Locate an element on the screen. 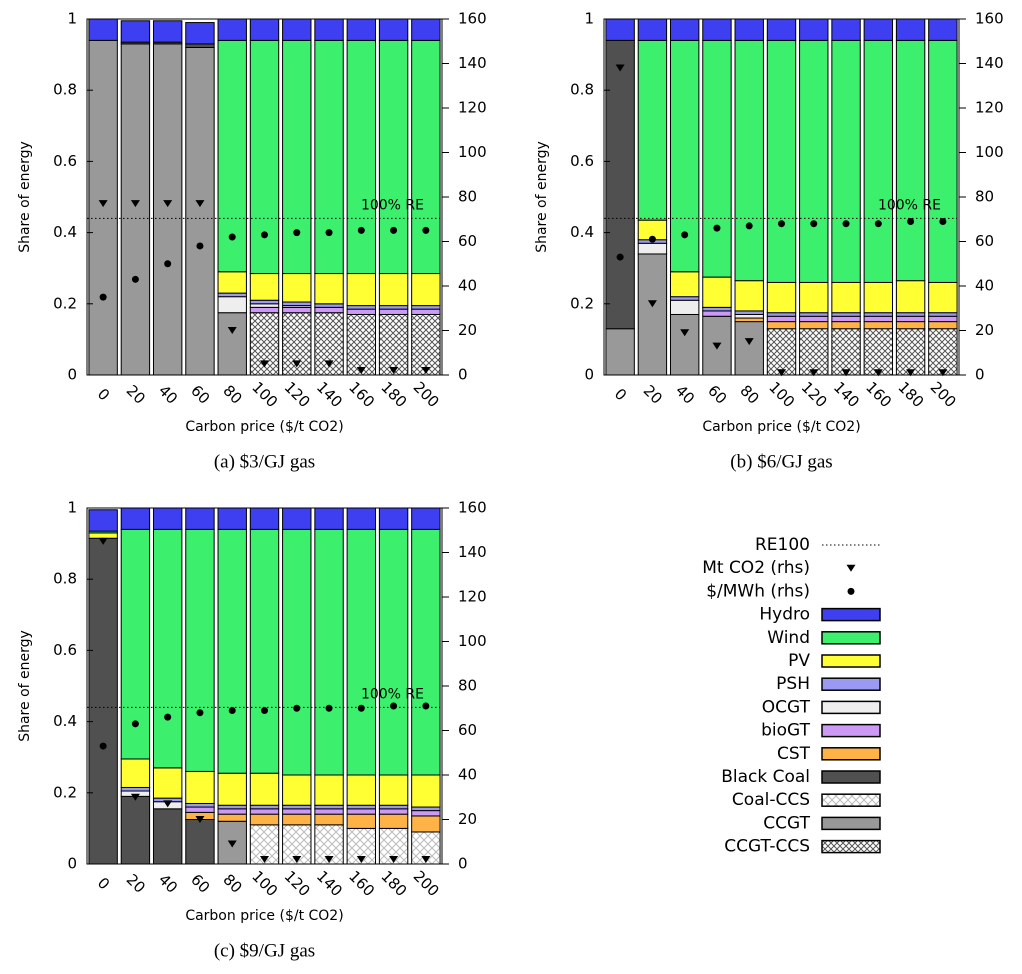 This screenshot has width=1022, height=974. legend-label: bioGT is located at coordinates (785, 731).